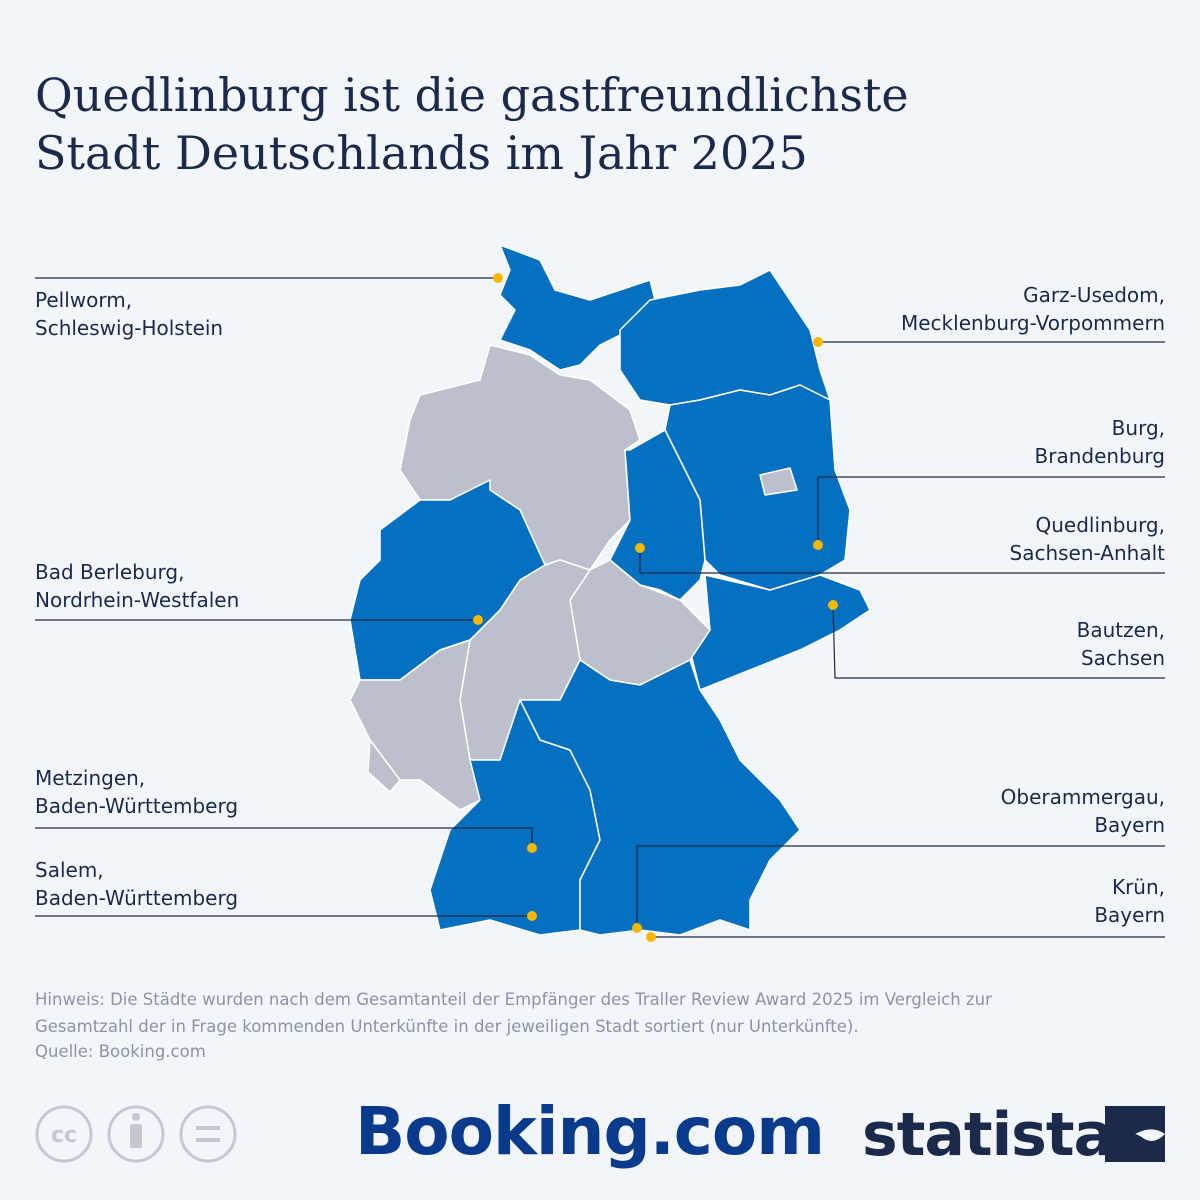  What do you see at coordinates (136, 1117) in the screenshot?
I see `by-head` at bounding box center [136, 1117].